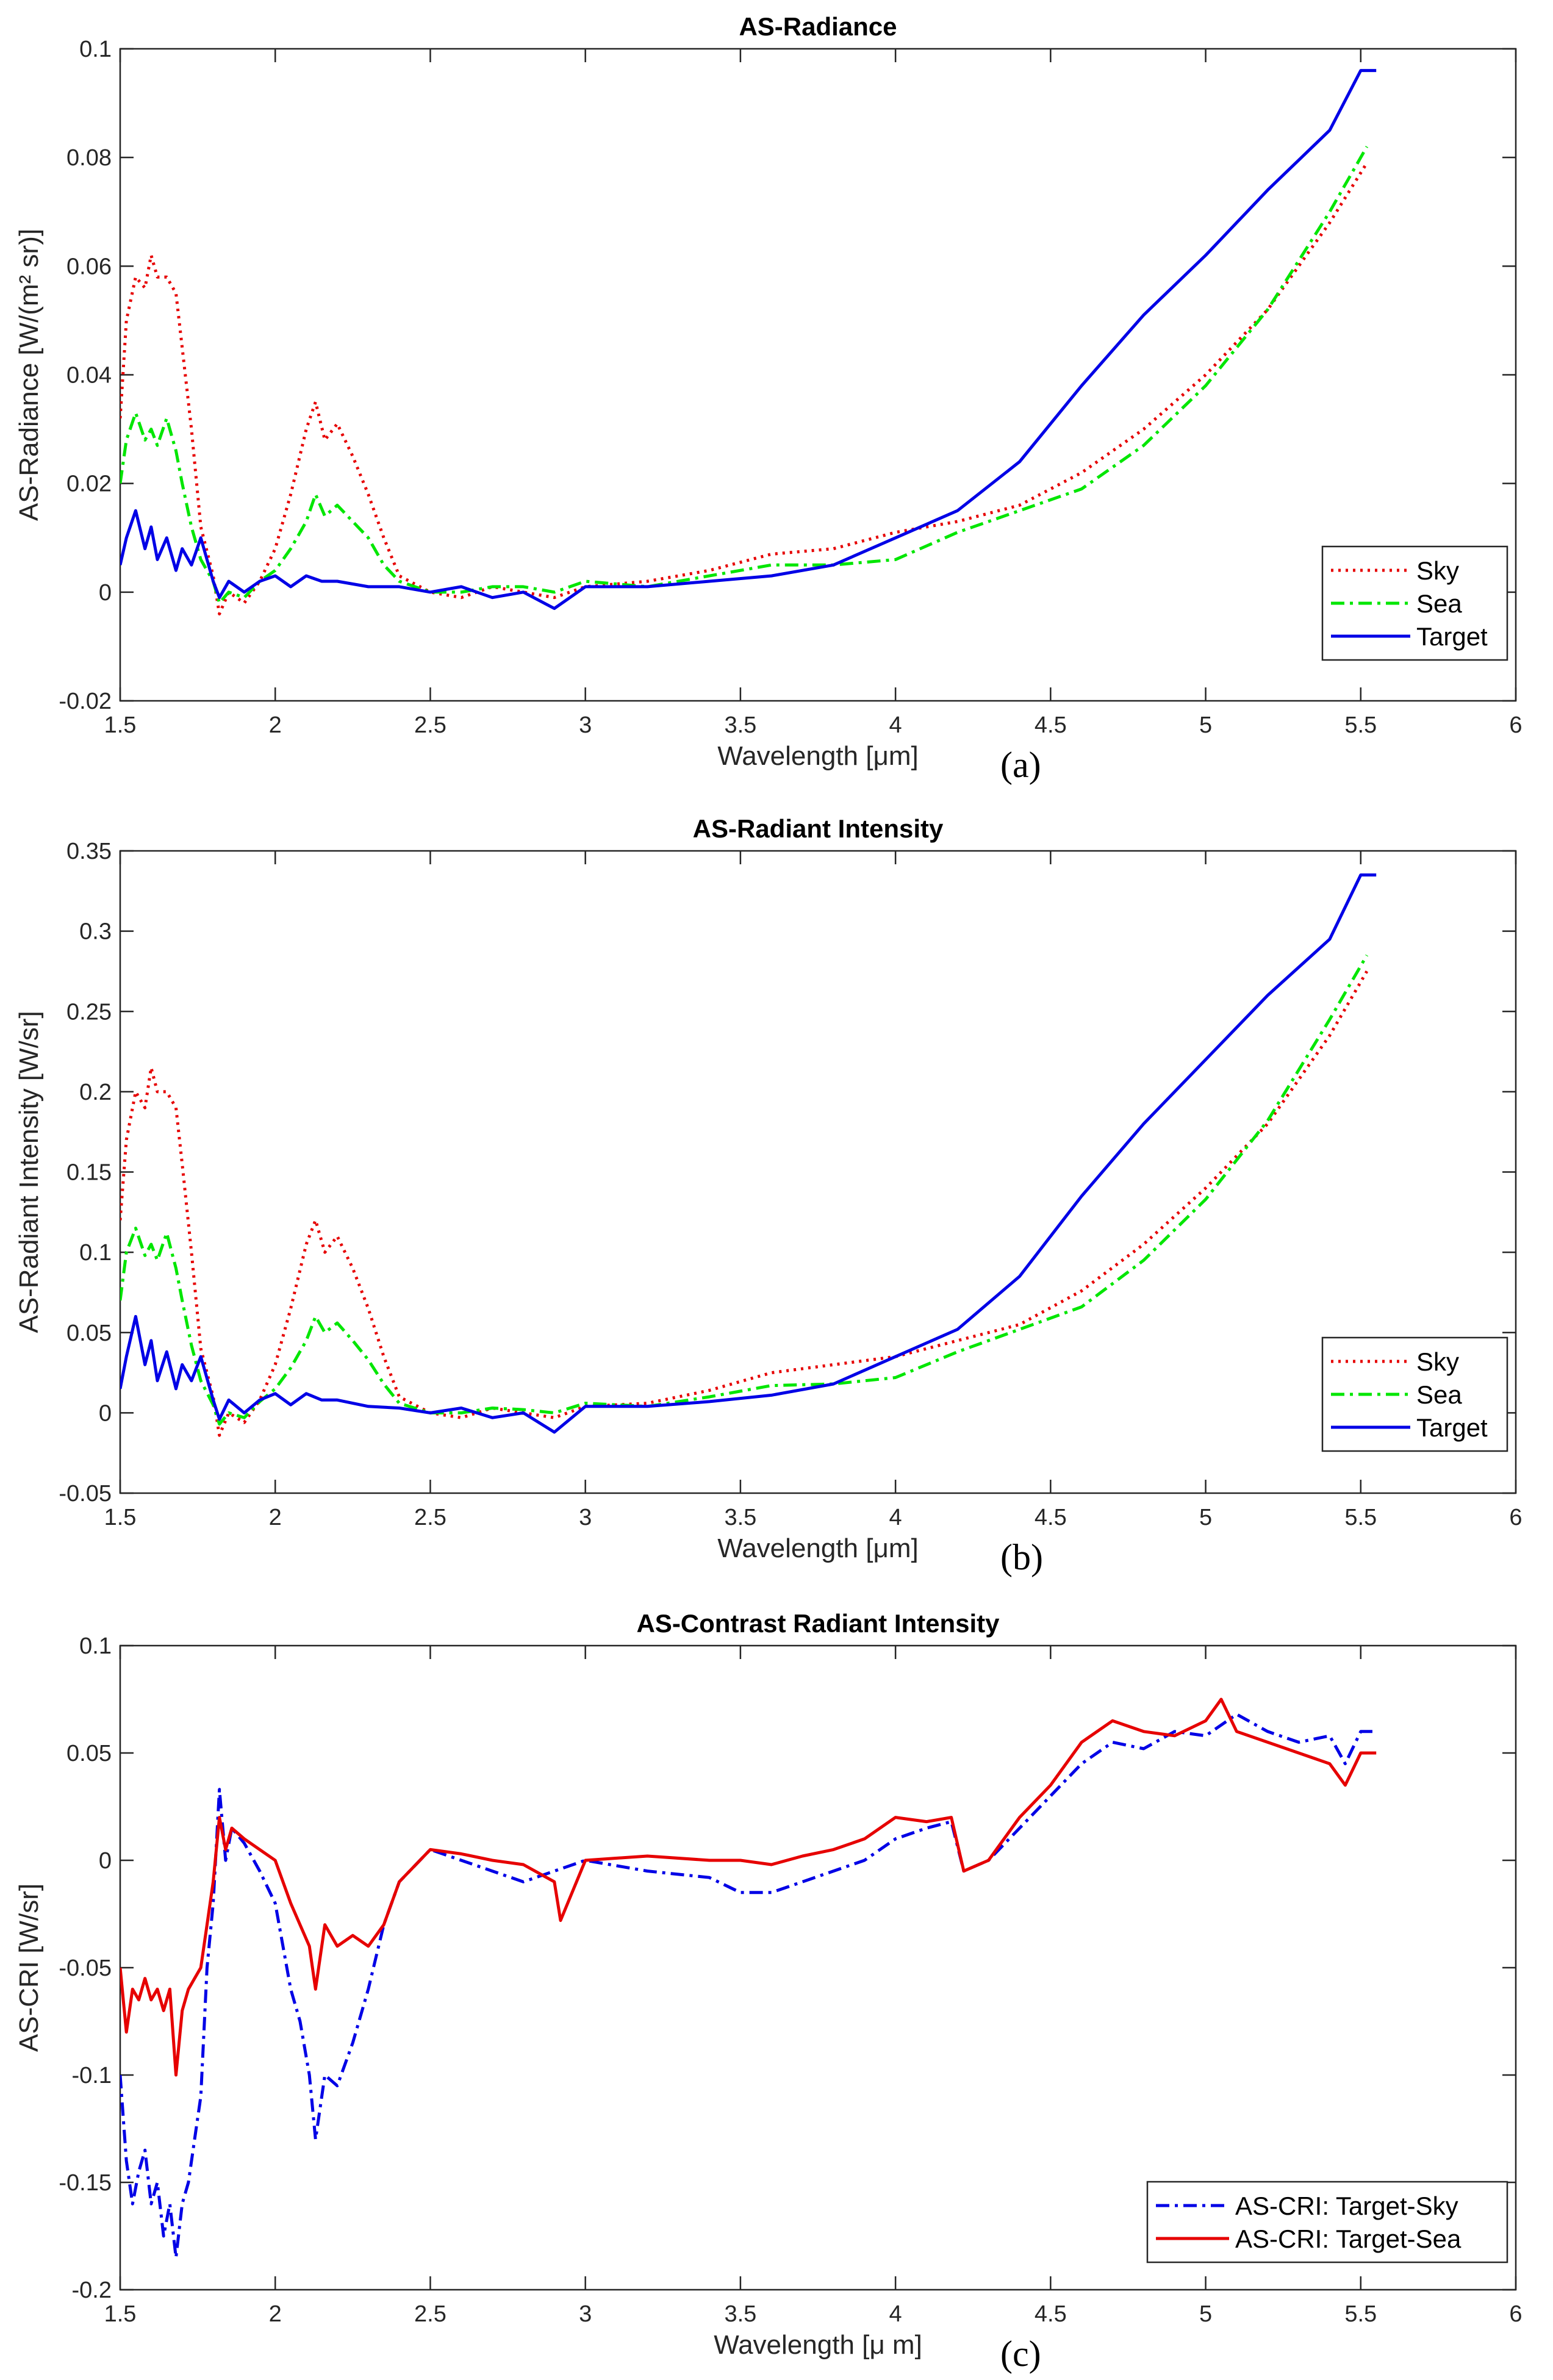 Image resolution: width=1553 pixels, height=2380 pixels. What do you see at coordinates (1020, 2354) in the screenshot?
I see `panel-label: (c)` at bounding box center [1020, 2354].